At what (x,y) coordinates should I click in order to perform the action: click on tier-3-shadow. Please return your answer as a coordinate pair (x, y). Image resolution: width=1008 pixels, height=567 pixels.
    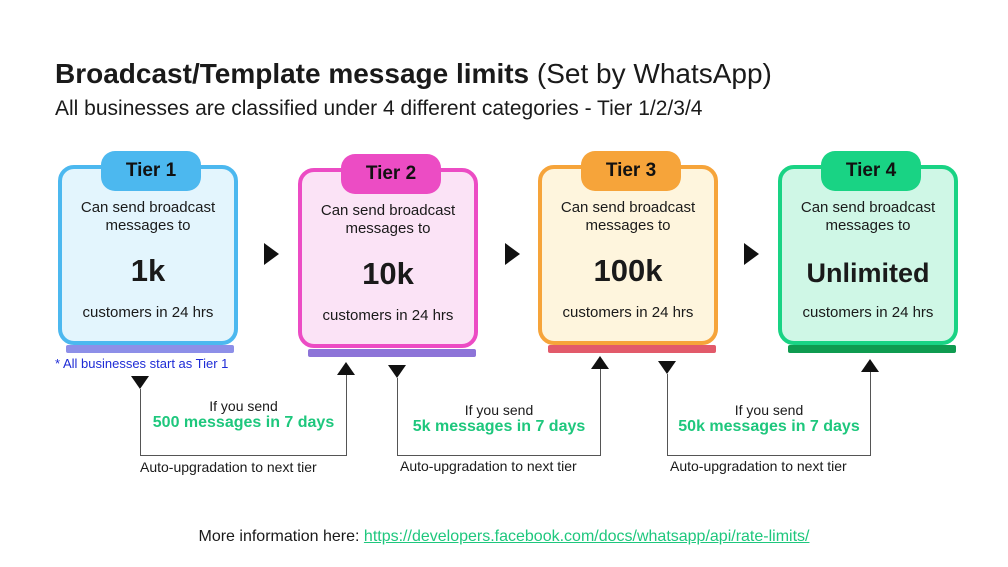
    Looking at the image, I should click on (632, 349).